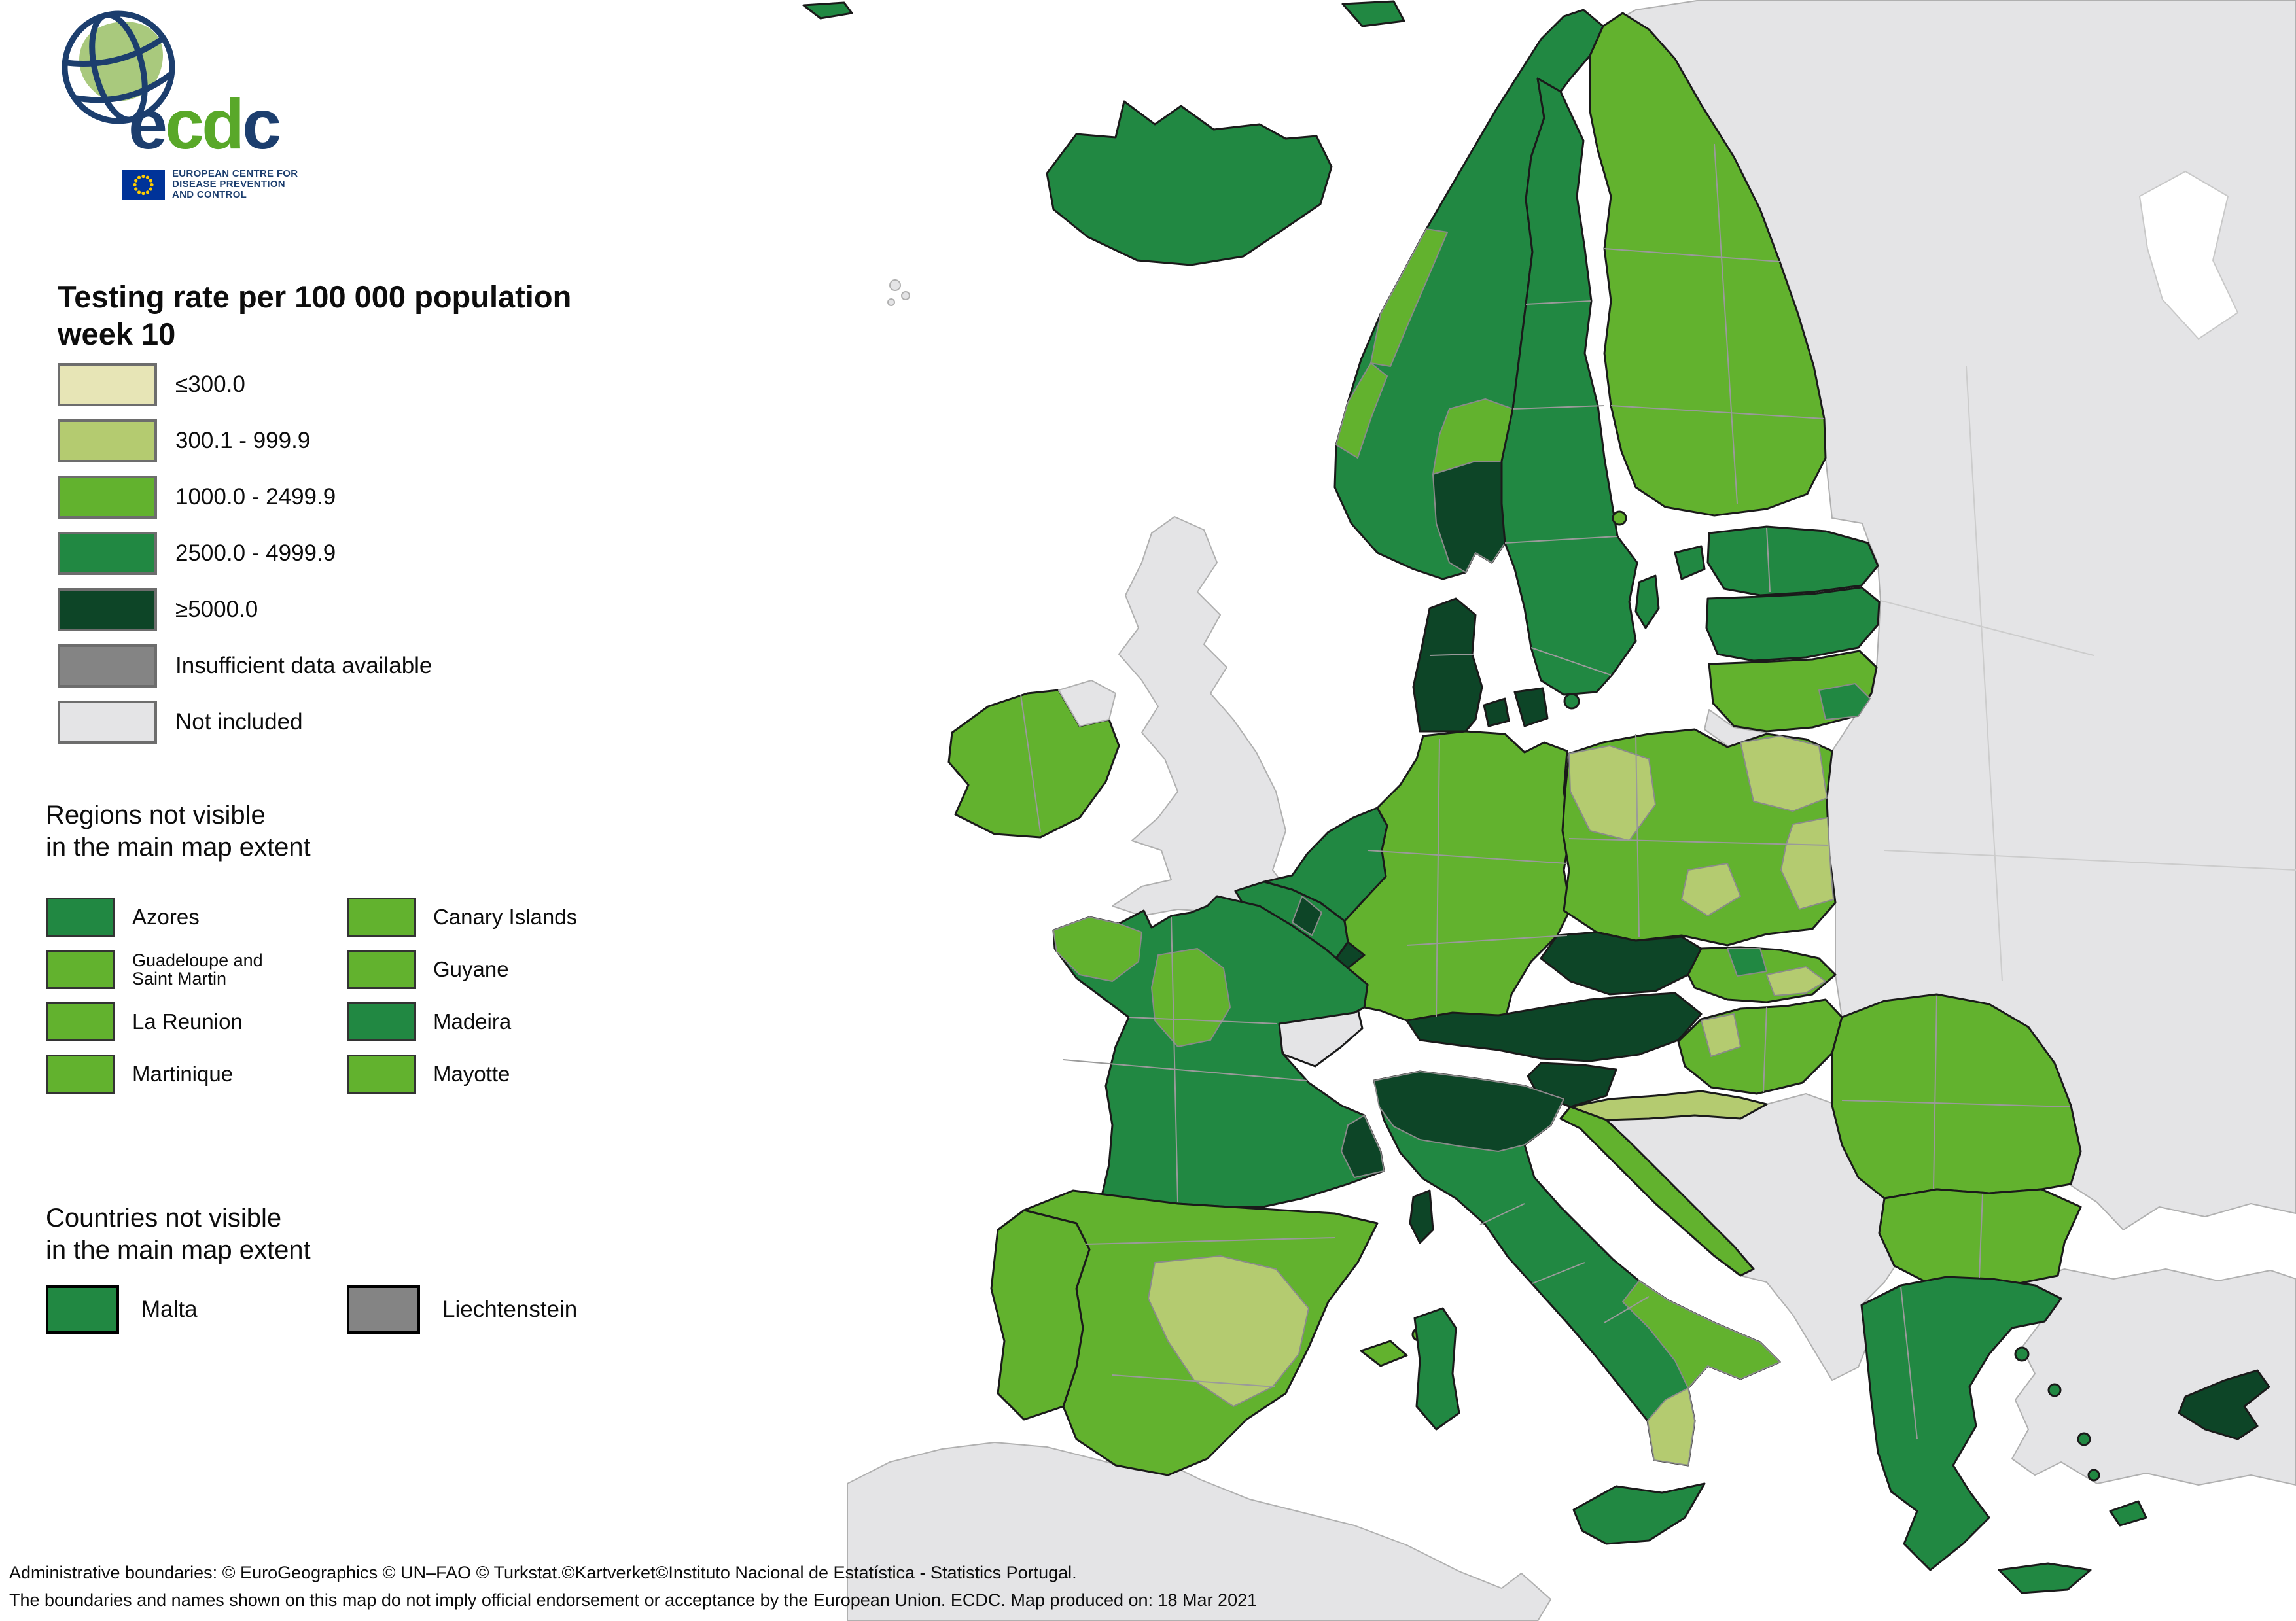 The height and width of the screenshot is (1621, 2296). I want to click on top-edge-island-west, so click(827, 10).